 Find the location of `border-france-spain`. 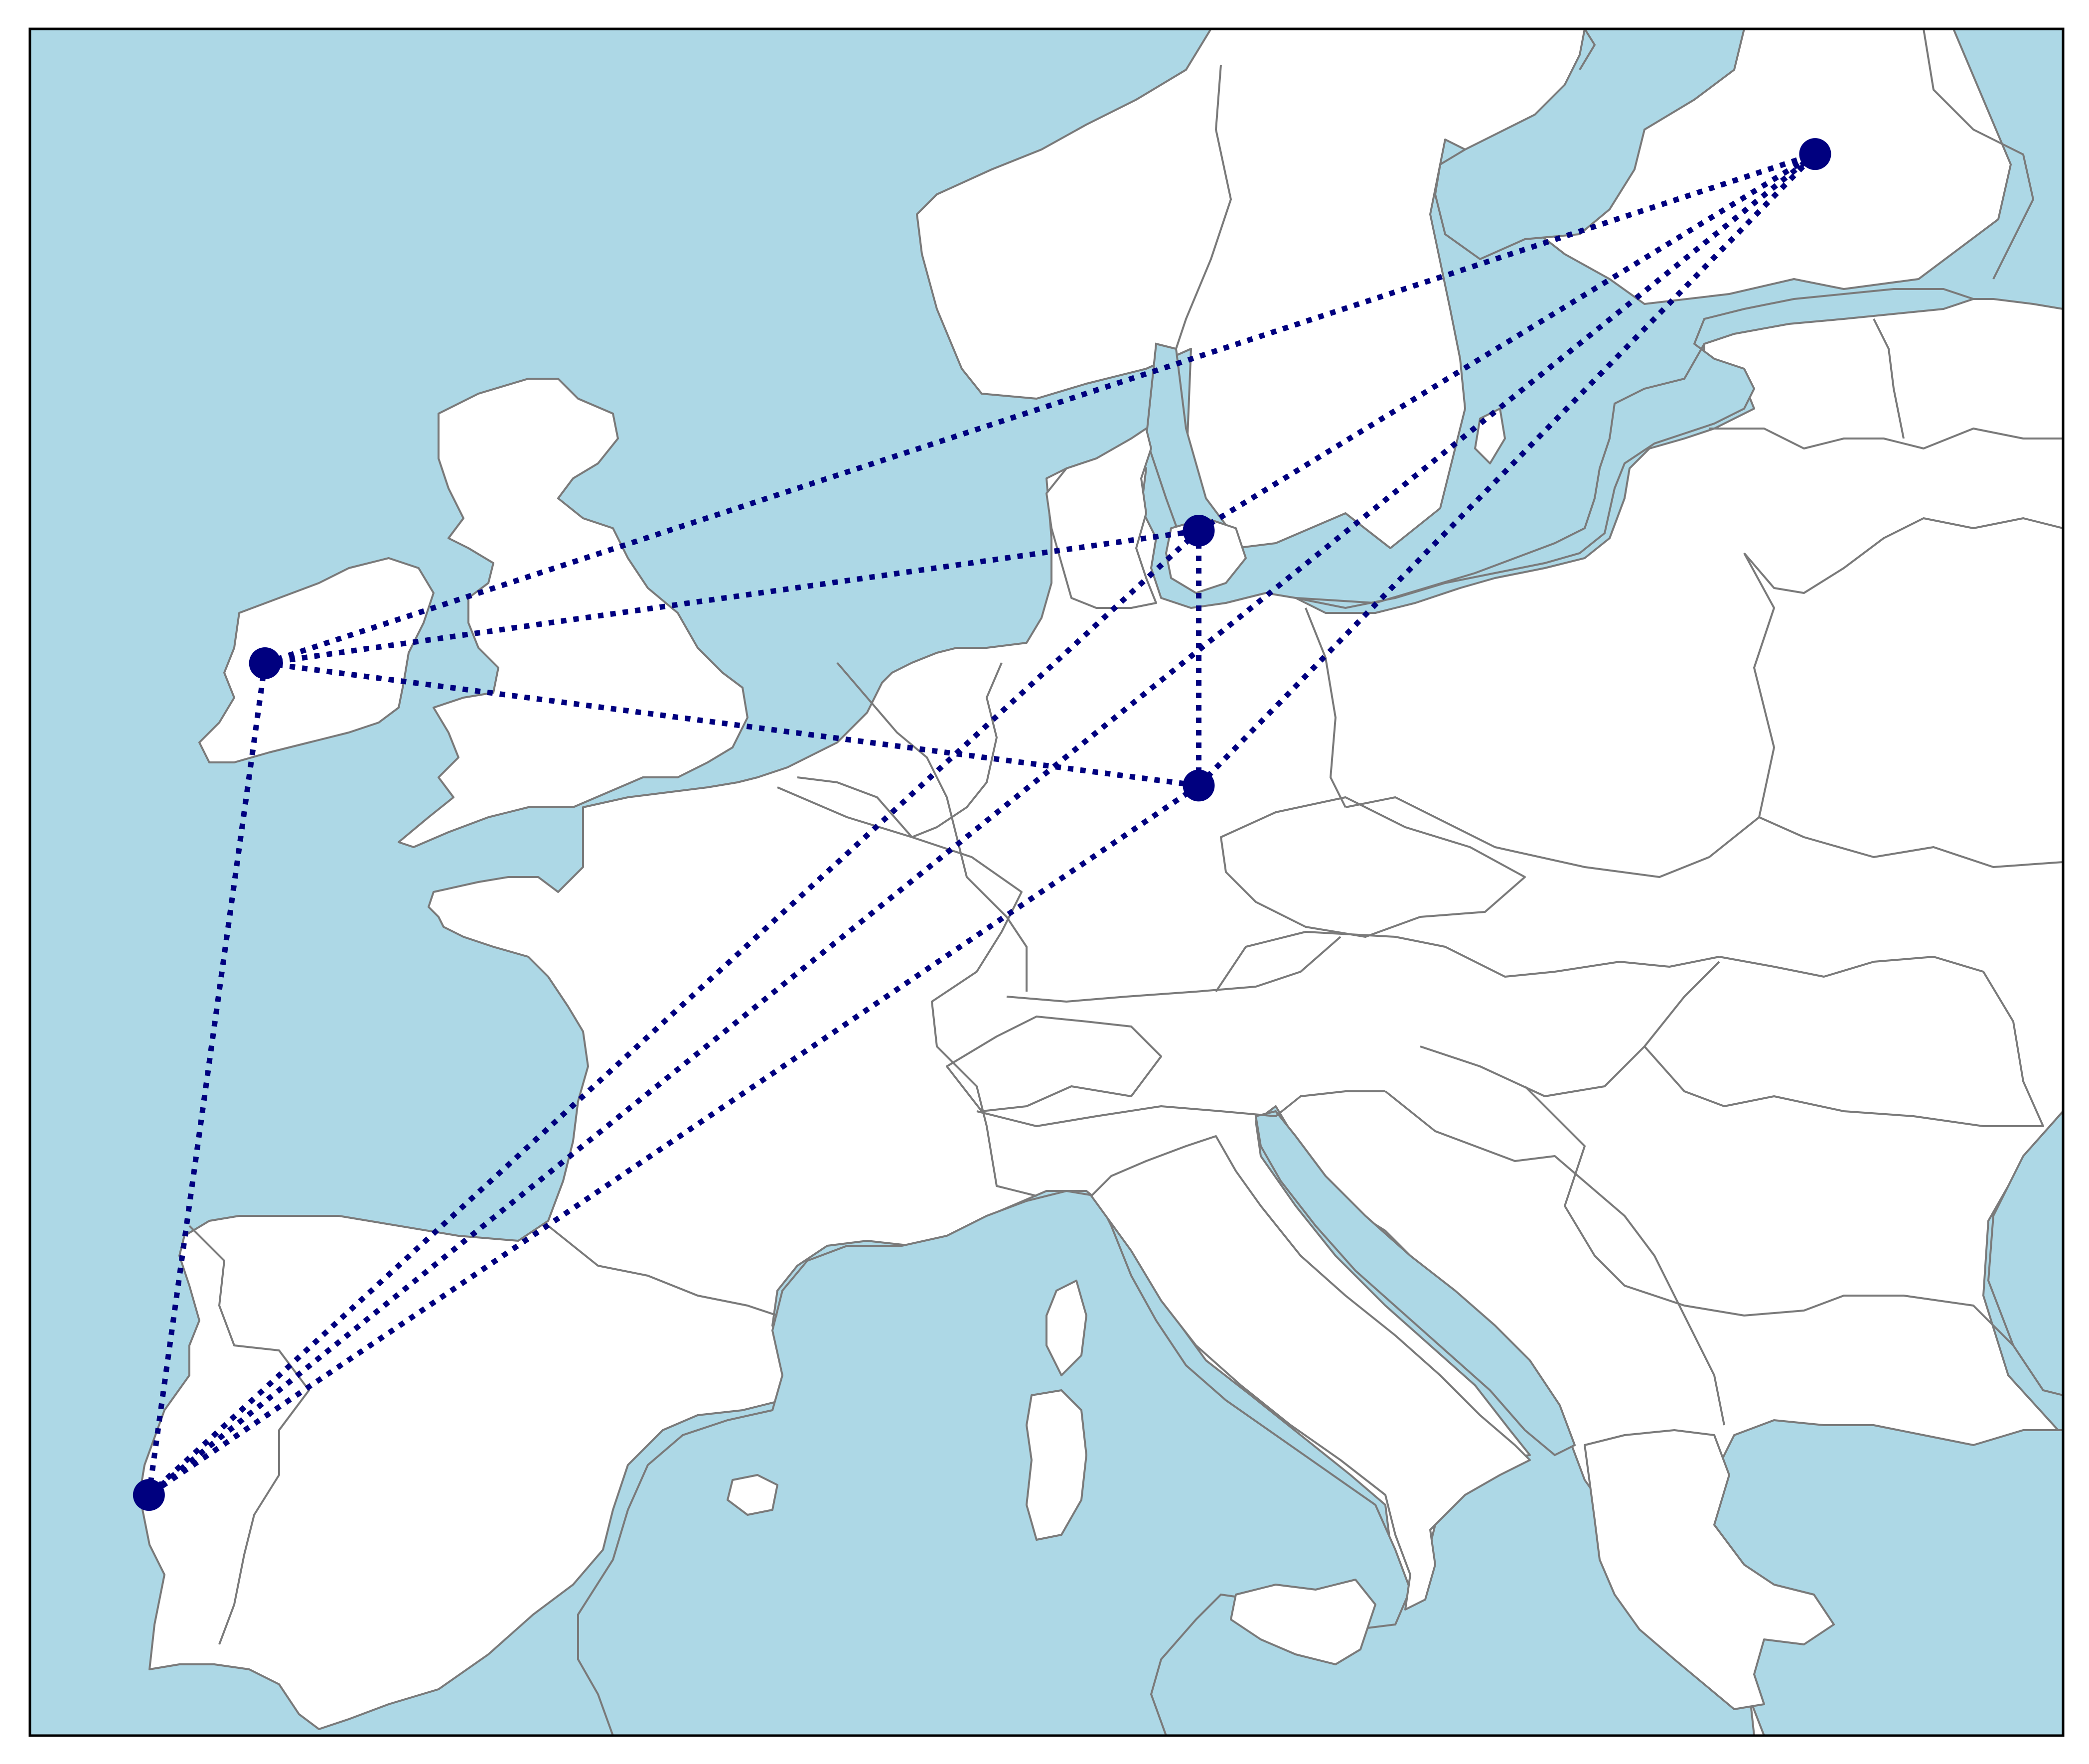

border-france-spain is located at coordinates (662, 1271).